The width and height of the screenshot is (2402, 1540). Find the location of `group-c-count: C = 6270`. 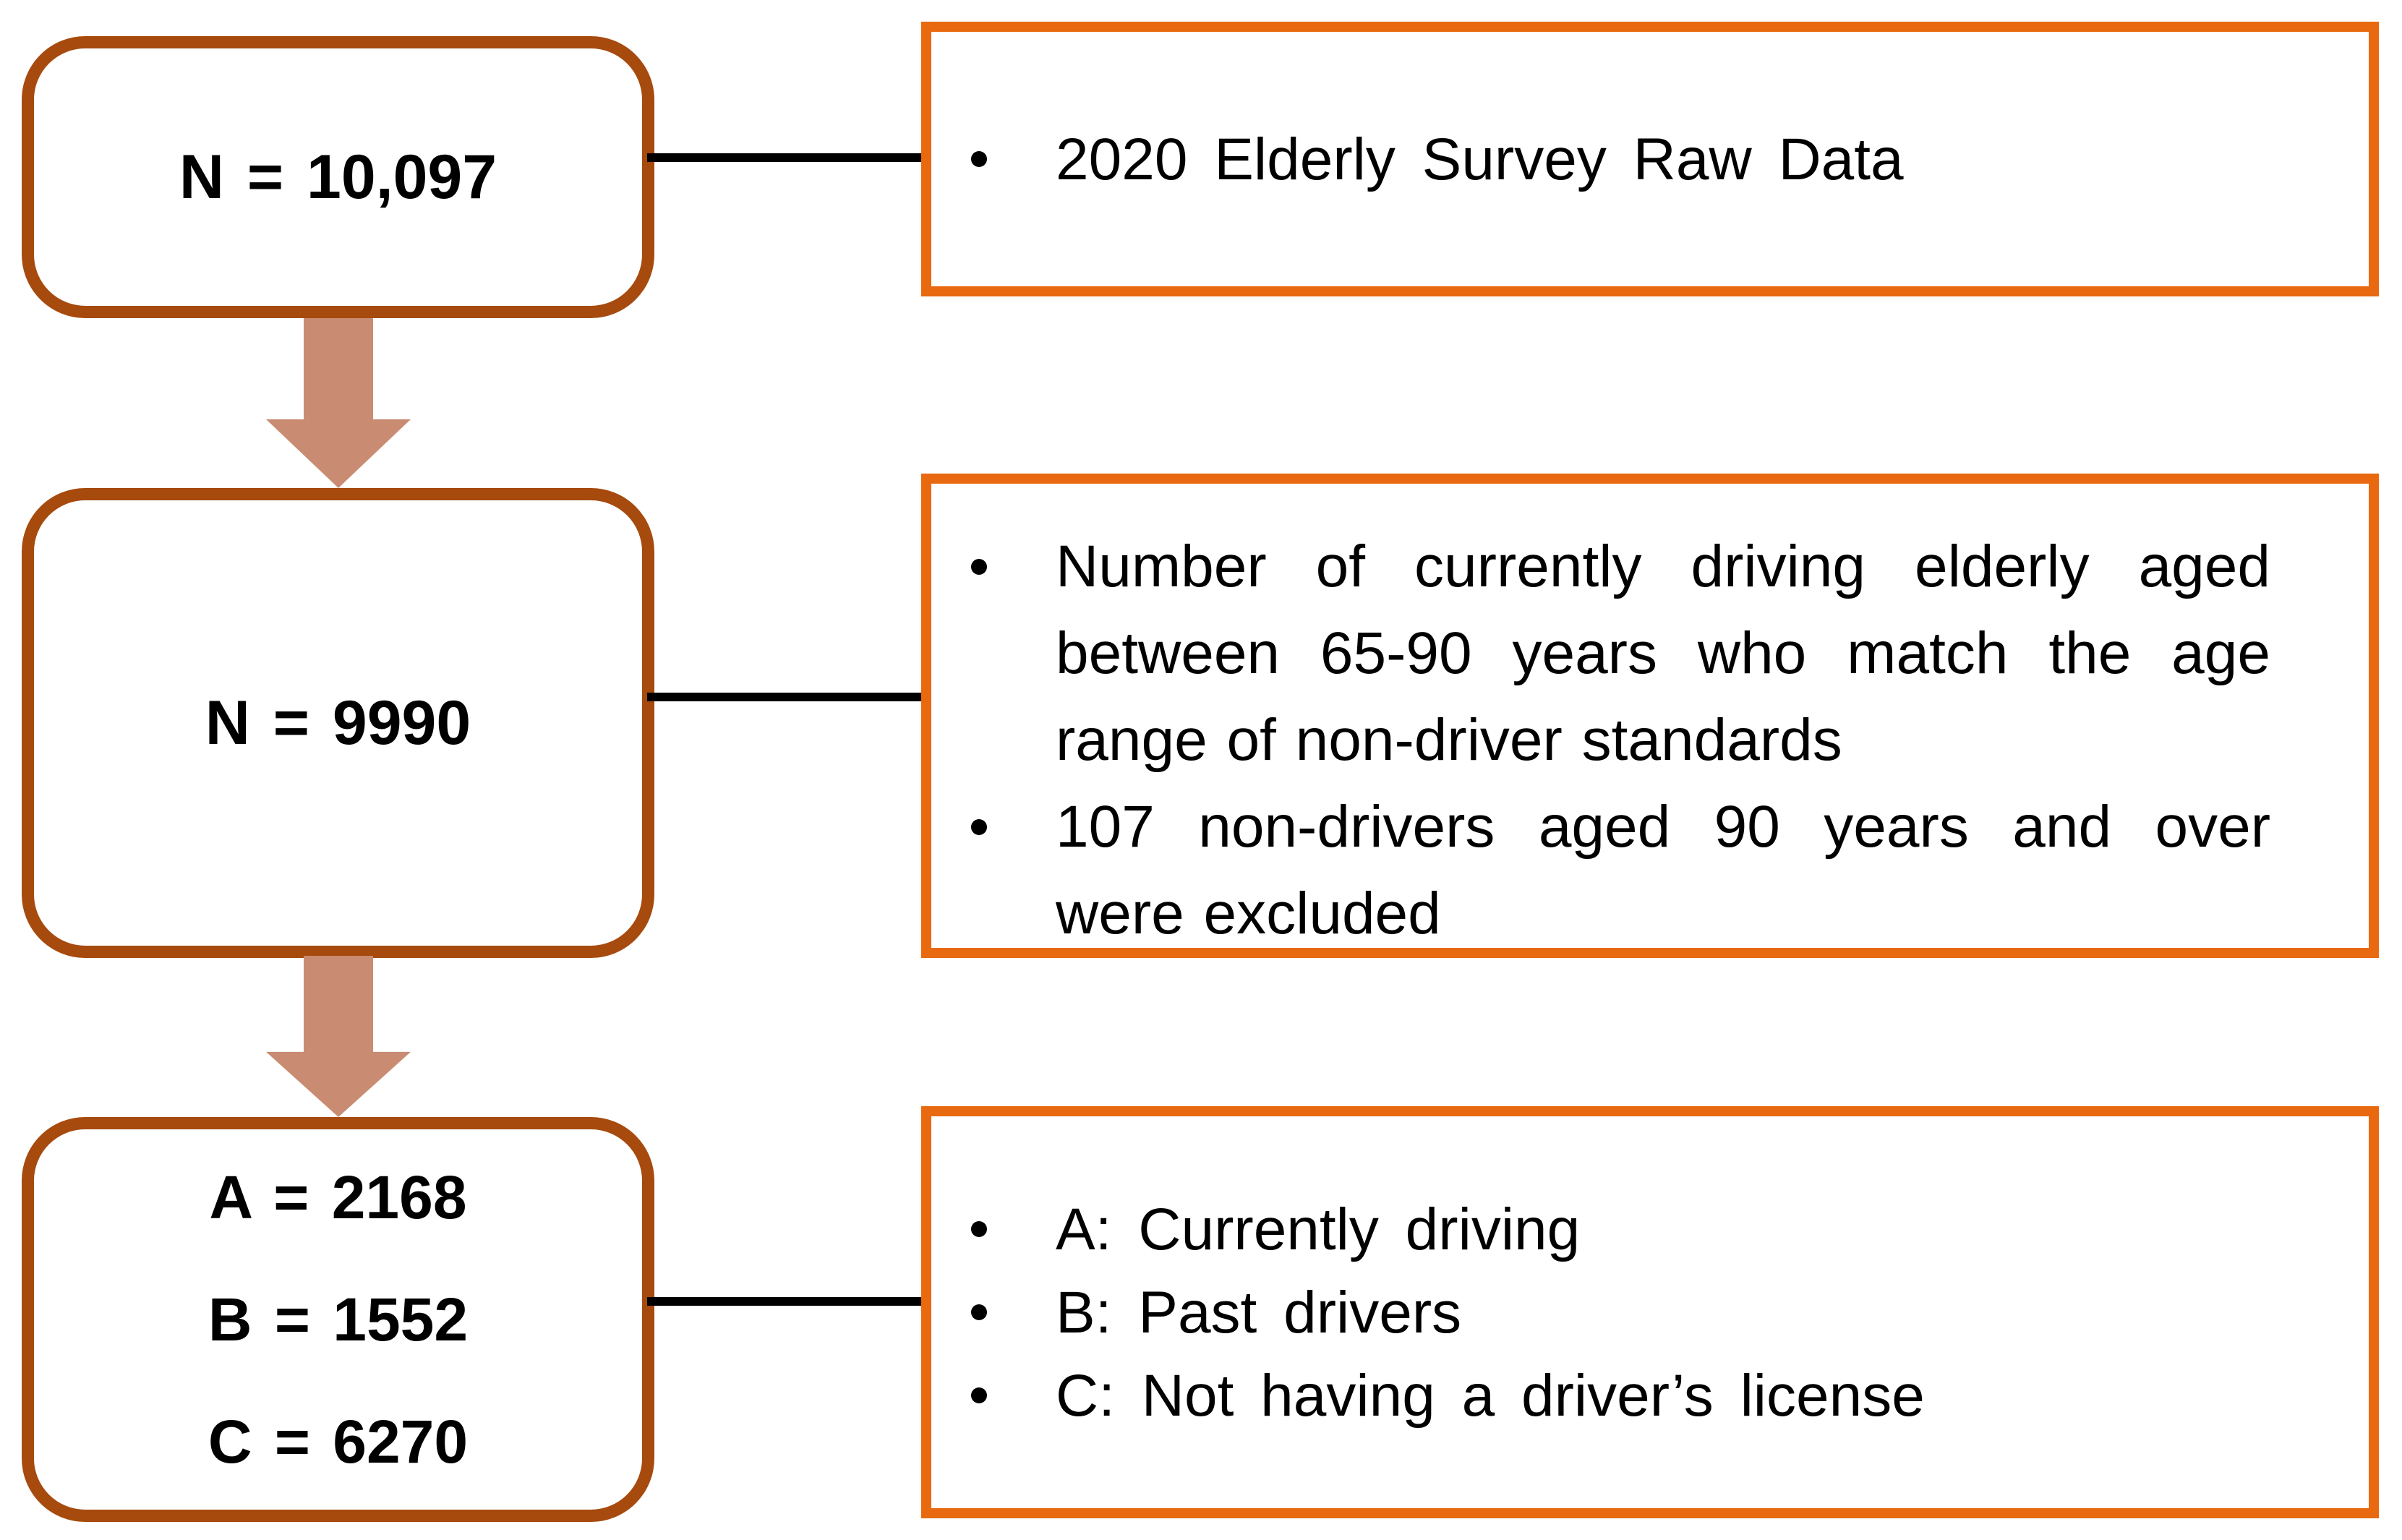

group-c-count: C = 6270 is located at coordinates (338, 1442).